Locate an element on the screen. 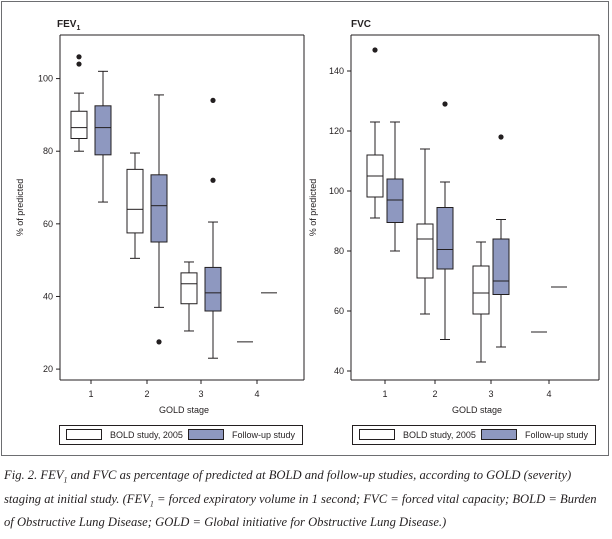 The height and width of the screenshot is (539, 612). fev1-title: FEV1 is located at coordinates (68, 25).